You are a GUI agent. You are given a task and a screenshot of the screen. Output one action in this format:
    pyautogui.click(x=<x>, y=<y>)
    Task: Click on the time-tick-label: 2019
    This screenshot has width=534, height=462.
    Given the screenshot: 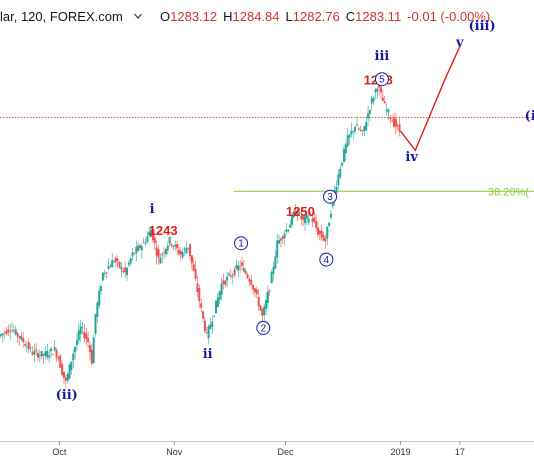 What is the action you would take?
    pyautogui.click(x=400, y=452)
    